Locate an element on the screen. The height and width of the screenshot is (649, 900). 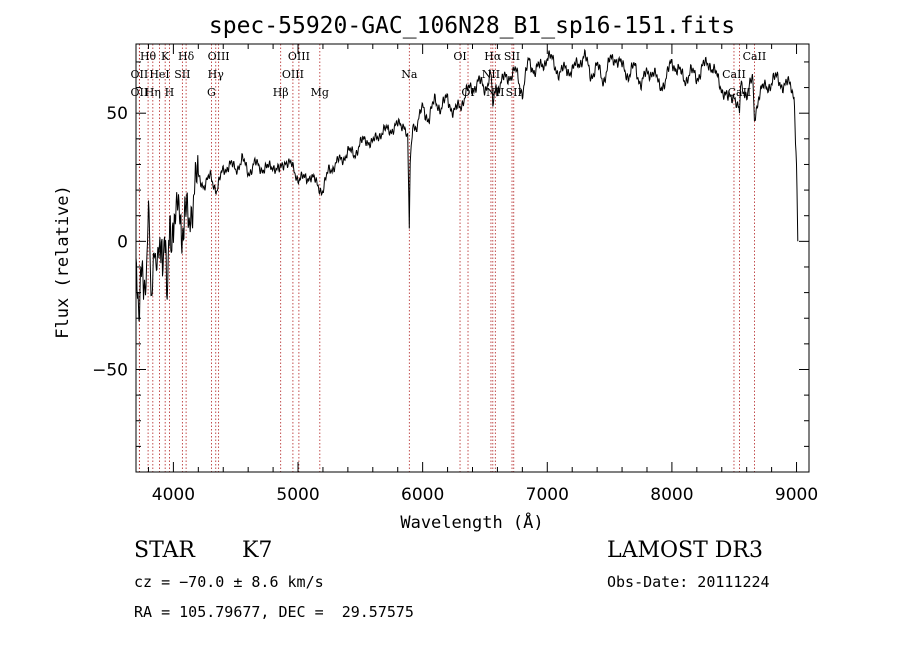
coordinates: RA = 105.79677, DEC = 29.57575 is located at coordinates (274, 612).